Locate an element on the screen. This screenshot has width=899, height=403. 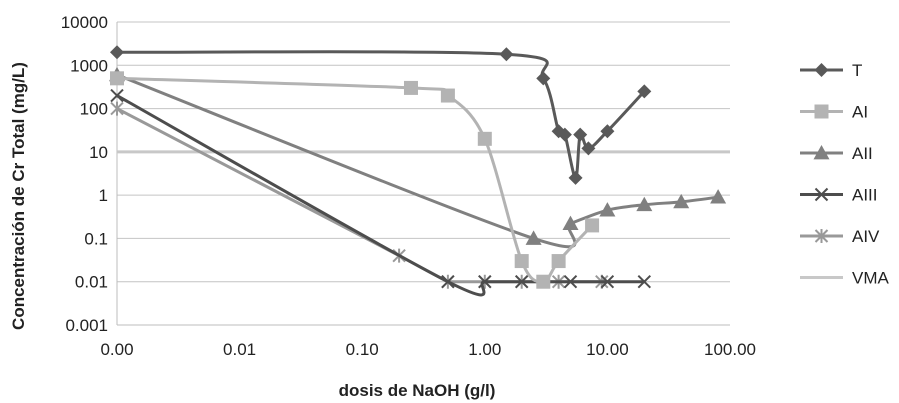
legend-label-aii: AII is located at coordinates (862, 153).